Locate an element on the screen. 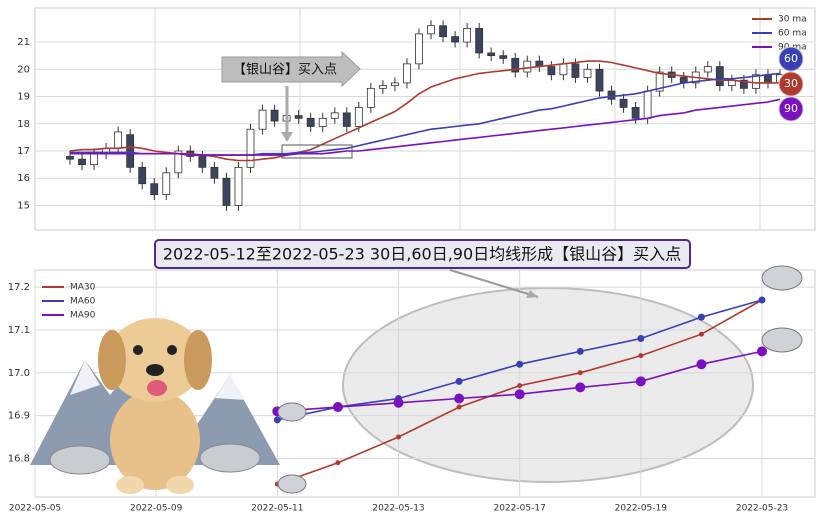 This screenshot has height=524, width=822. y-tick-label: 17 is located at coordinates (23, 151).